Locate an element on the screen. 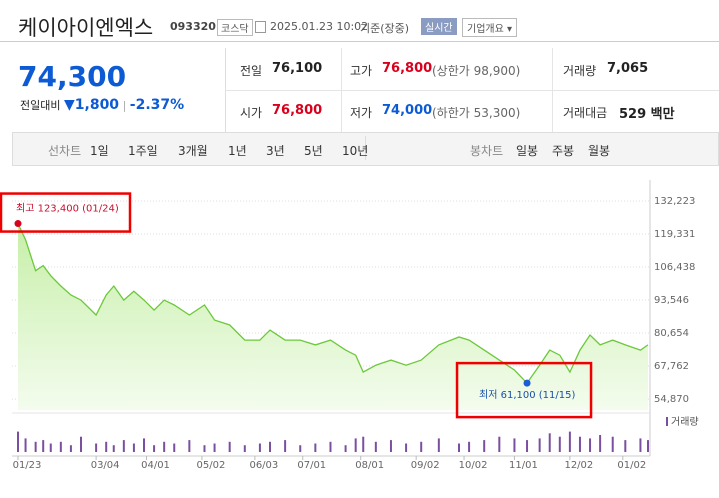  quote-label: 전일 is located at coordinates (251, 71).